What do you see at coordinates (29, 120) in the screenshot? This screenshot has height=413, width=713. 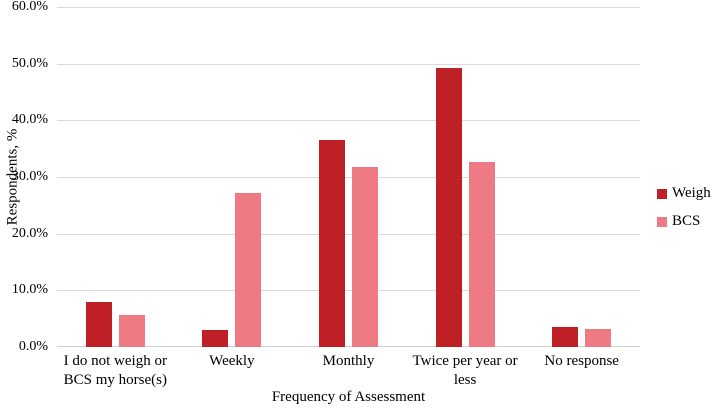 I see `y-tick-label: 40.0%` at bounding box center [29, 120].